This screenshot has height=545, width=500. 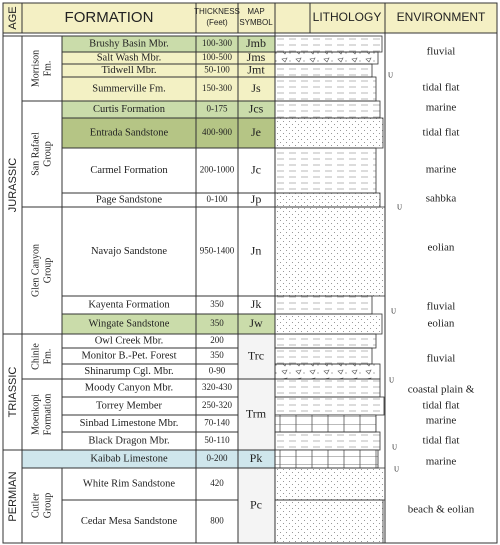 I want to click on map-symbol: Pc, so click(x=256, y=504).